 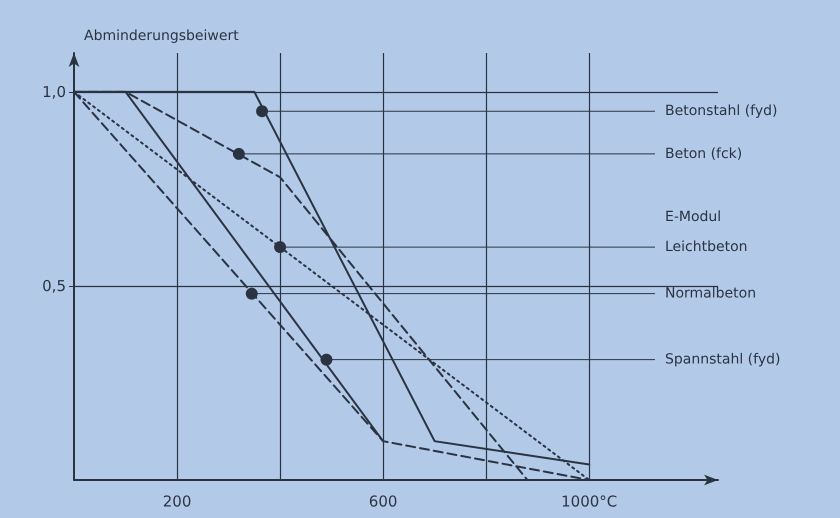 I want to click on annotation: Leichtbeton, so click(x=706, y=247).